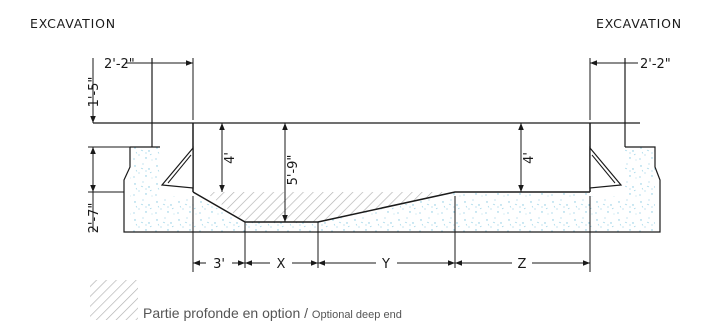 This screenshot has height=325, width=707. I want to click on wall-brace-right, so click(606, 167).